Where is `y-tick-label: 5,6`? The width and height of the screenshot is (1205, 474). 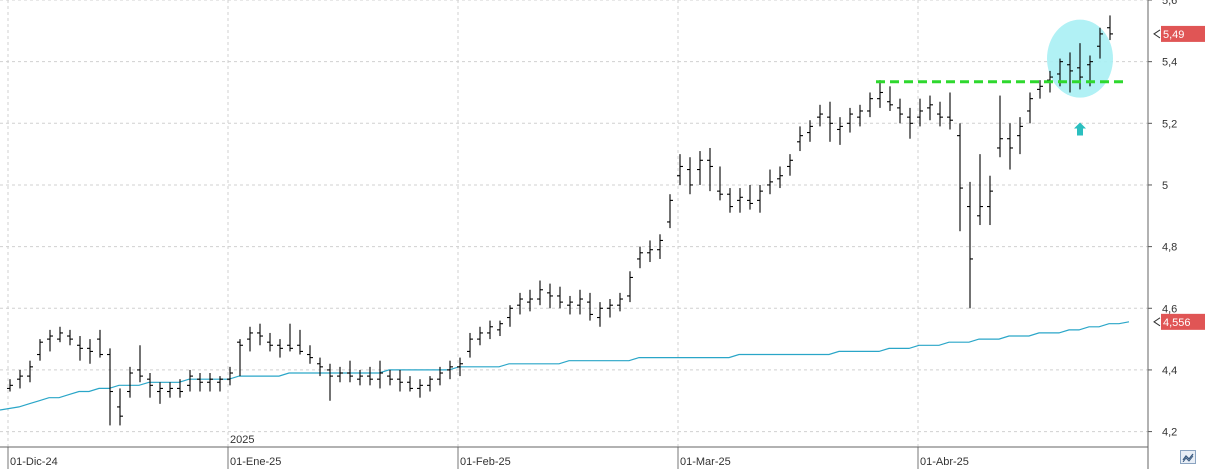
y-tick-label: 5,6 is located at coordinates (1169, 3).